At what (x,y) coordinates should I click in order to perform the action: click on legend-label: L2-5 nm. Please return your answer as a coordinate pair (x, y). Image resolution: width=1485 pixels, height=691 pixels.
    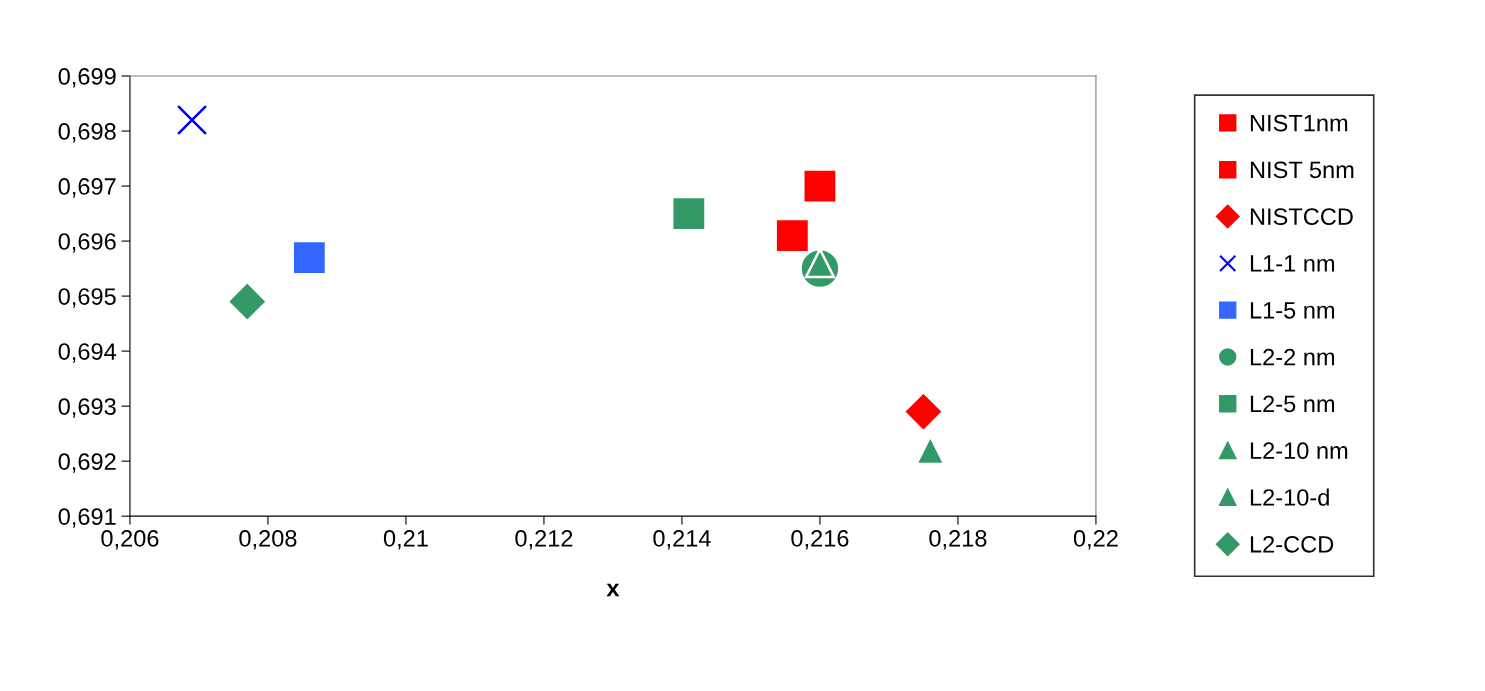
    Looking at the image, I should click on (1292, 404).